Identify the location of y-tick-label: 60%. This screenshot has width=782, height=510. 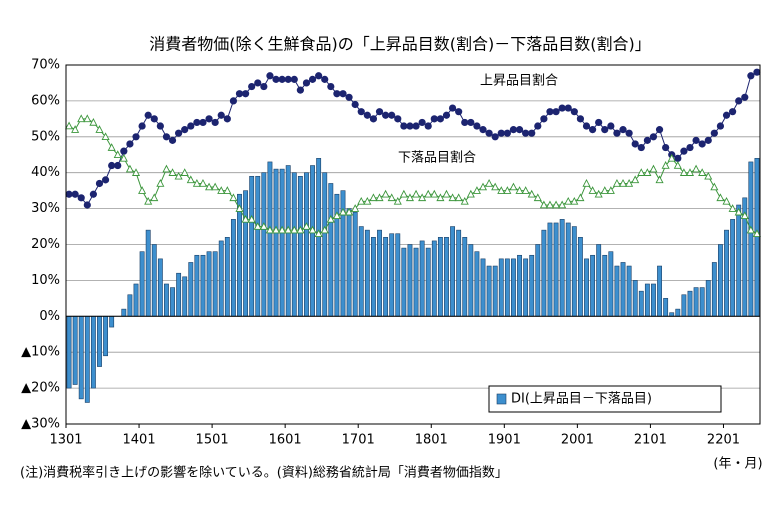
(45, 100).